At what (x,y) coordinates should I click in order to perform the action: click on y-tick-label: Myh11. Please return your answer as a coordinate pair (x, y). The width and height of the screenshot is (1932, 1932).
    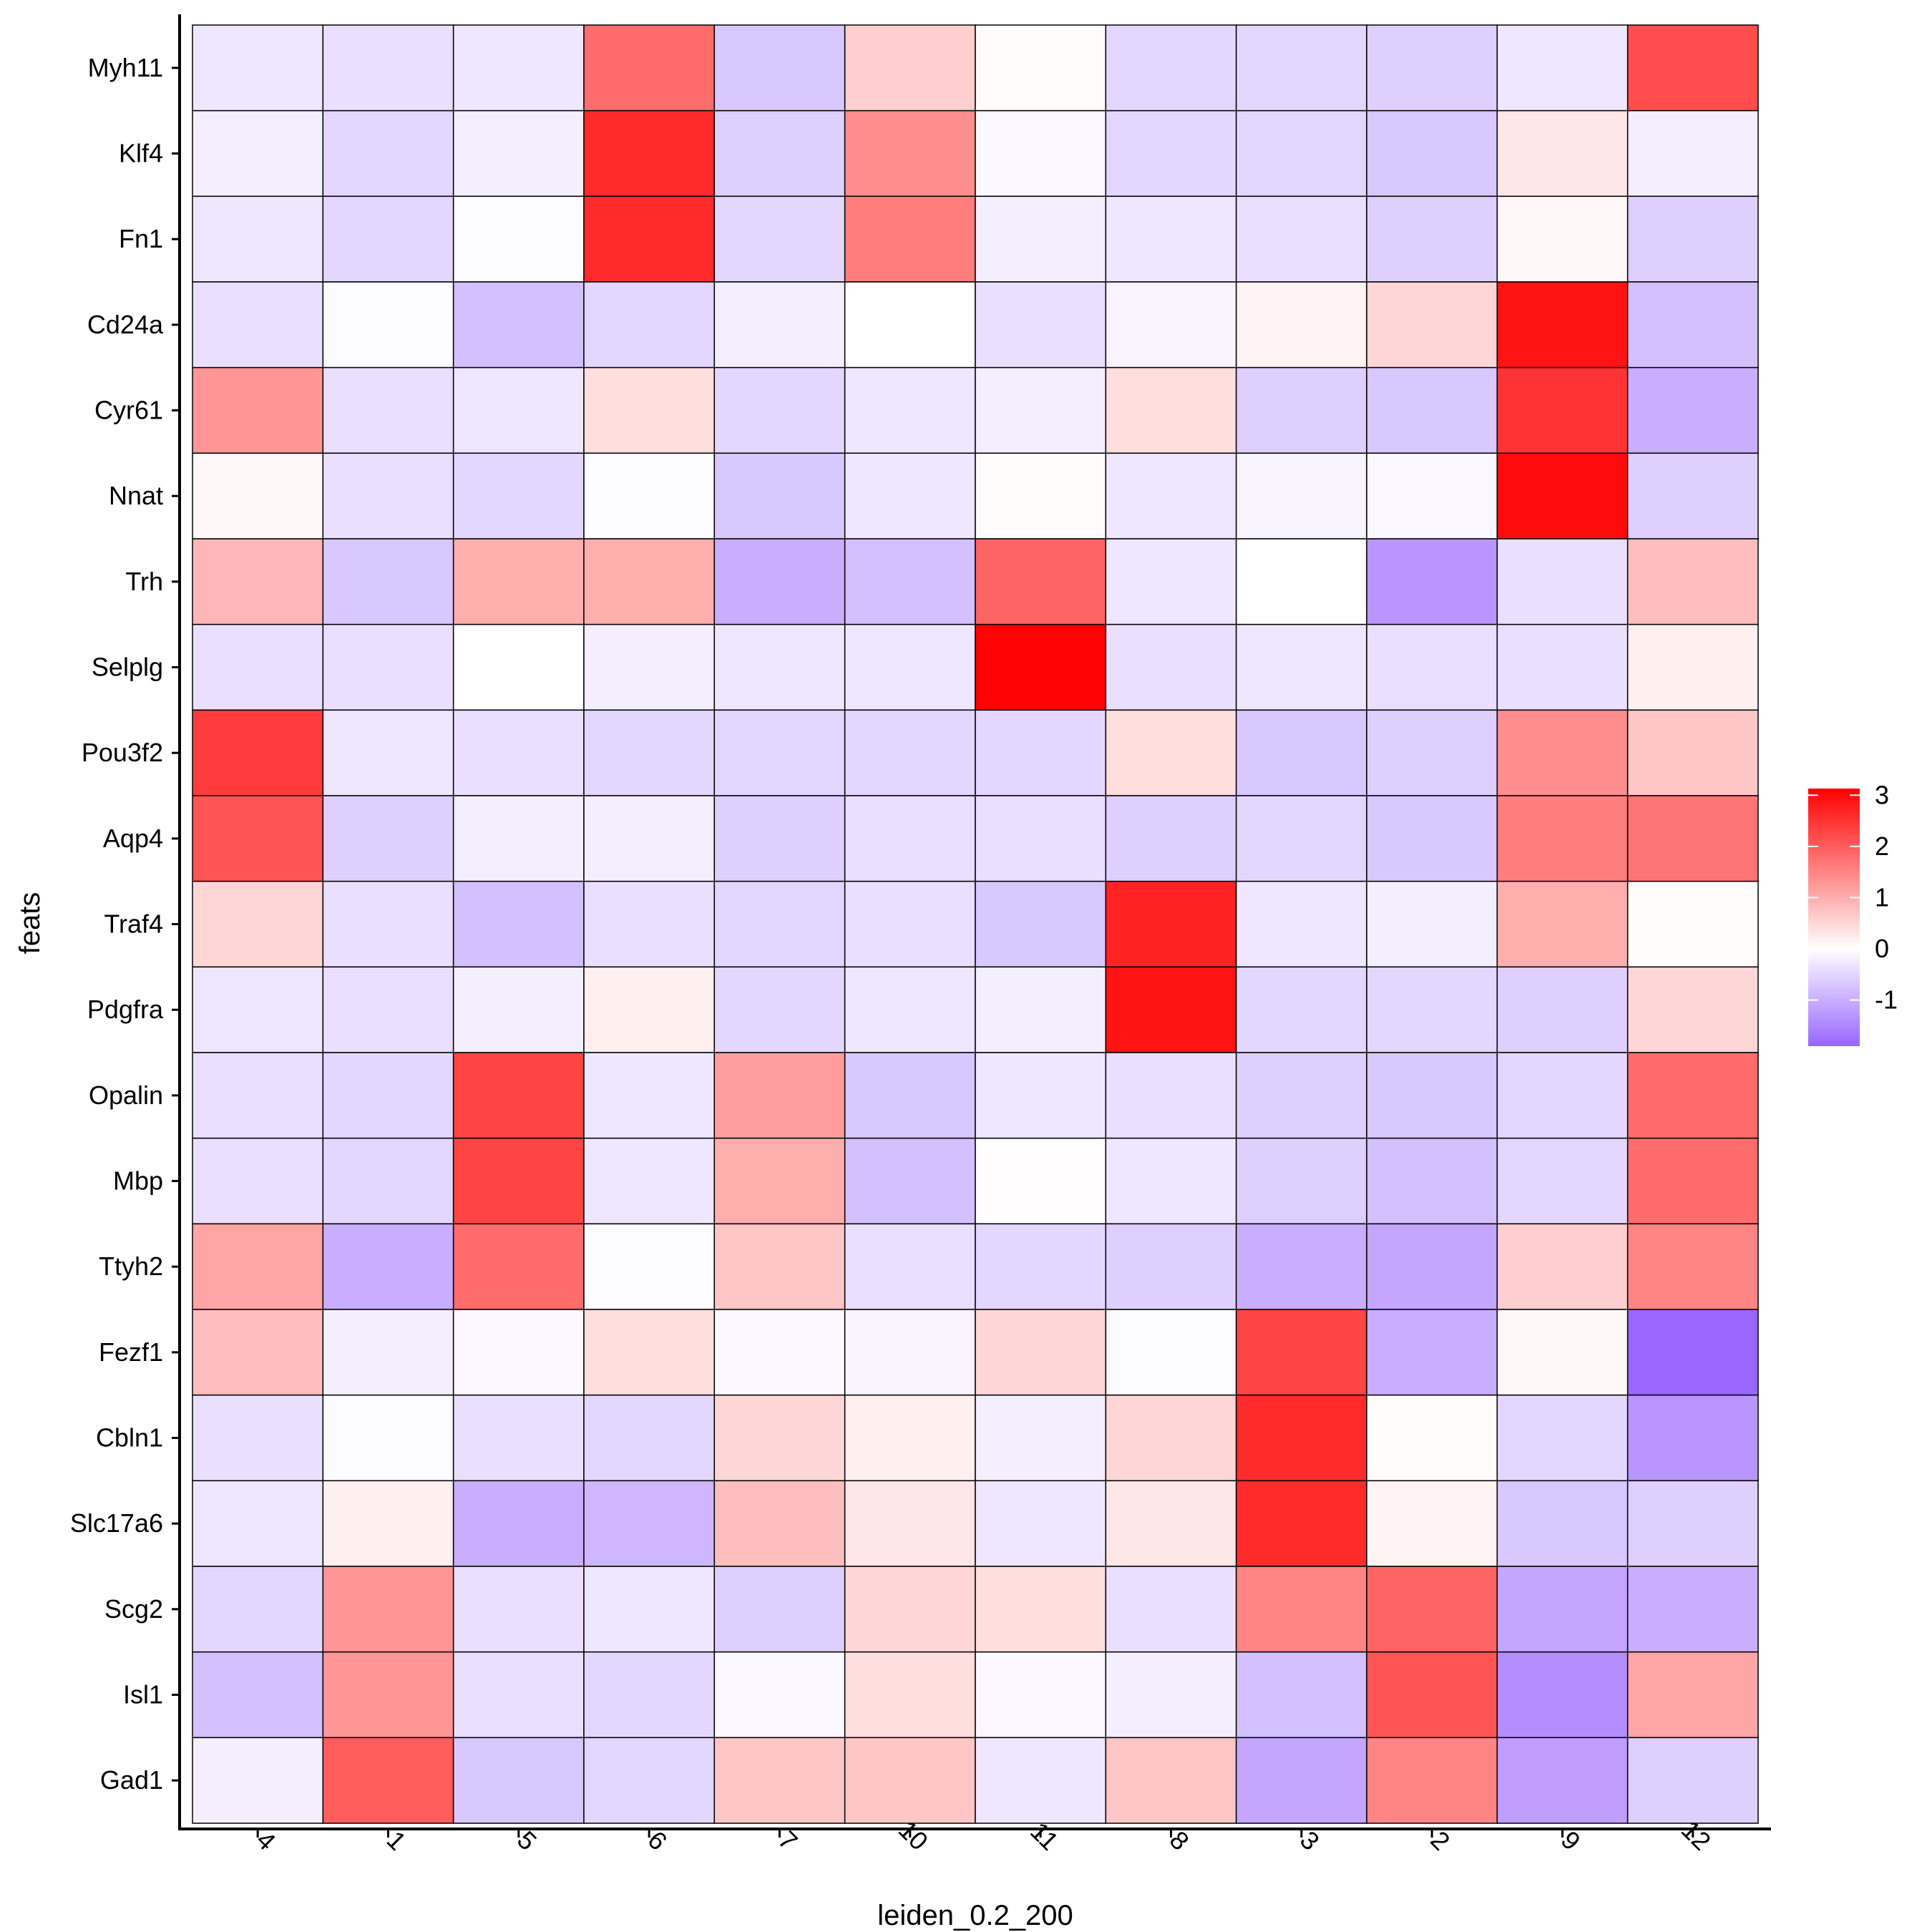
    Looking at the image, I should click on (125, 67).